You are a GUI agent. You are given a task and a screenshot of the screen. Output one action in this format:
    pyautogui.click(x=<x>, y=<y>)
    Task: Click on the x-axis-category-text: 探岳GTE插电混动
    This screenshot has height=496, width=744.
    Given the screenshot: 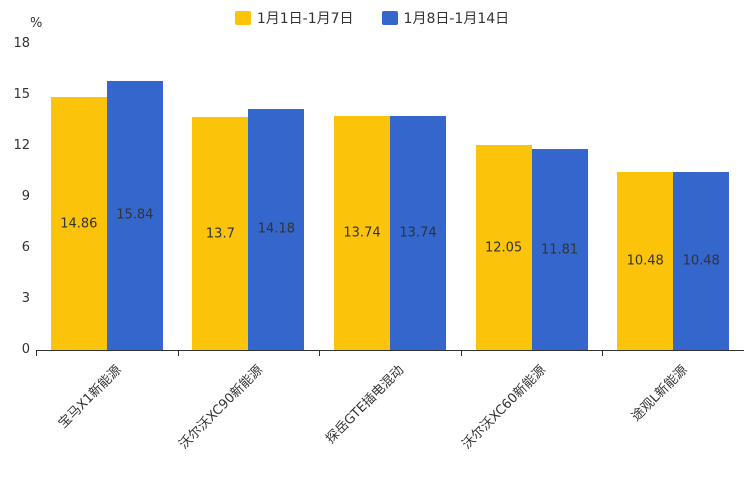 What is the action you would take?
    pyautogui.click(x=365, y=404)
    